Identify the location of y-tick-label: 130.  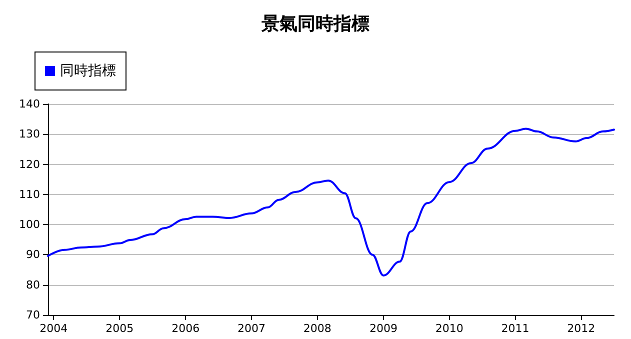
(29, 134).